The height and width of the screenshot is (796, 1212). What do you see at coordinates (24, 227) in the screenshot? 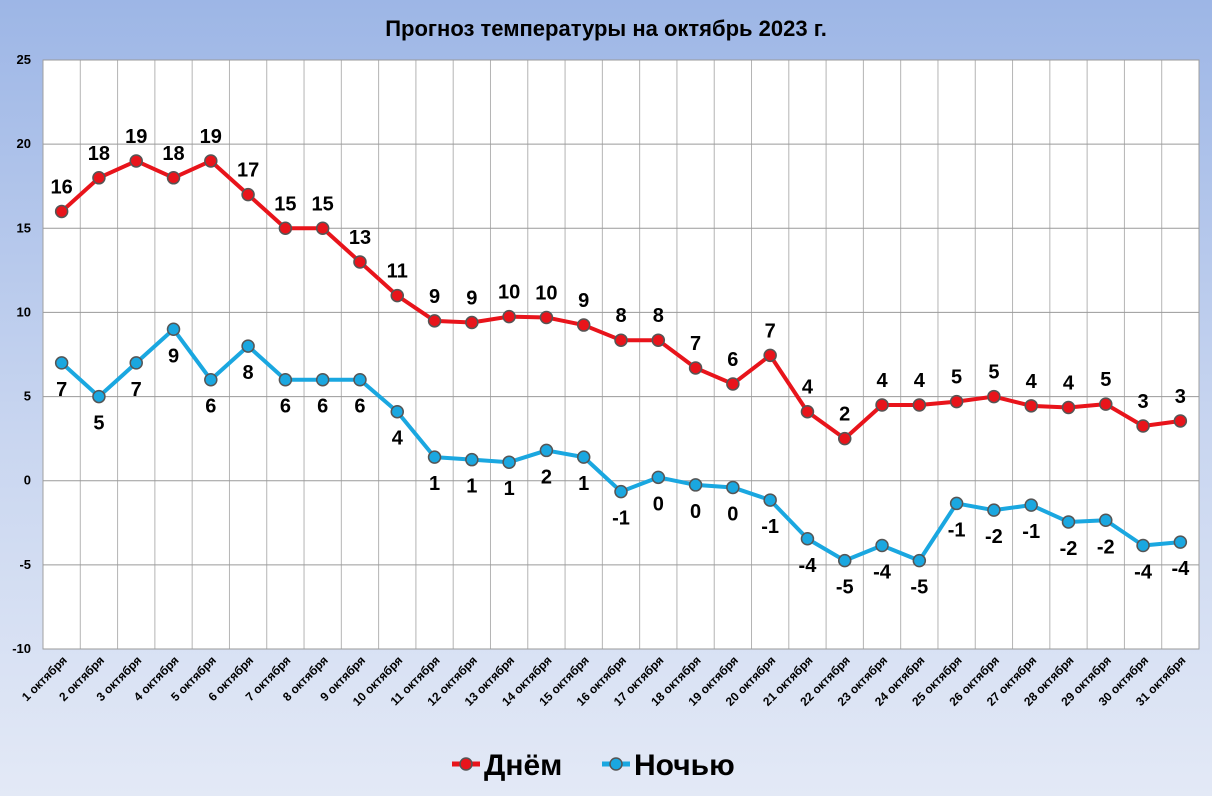
I see `y-tick-label: 15` at bounding box center [24, 227].